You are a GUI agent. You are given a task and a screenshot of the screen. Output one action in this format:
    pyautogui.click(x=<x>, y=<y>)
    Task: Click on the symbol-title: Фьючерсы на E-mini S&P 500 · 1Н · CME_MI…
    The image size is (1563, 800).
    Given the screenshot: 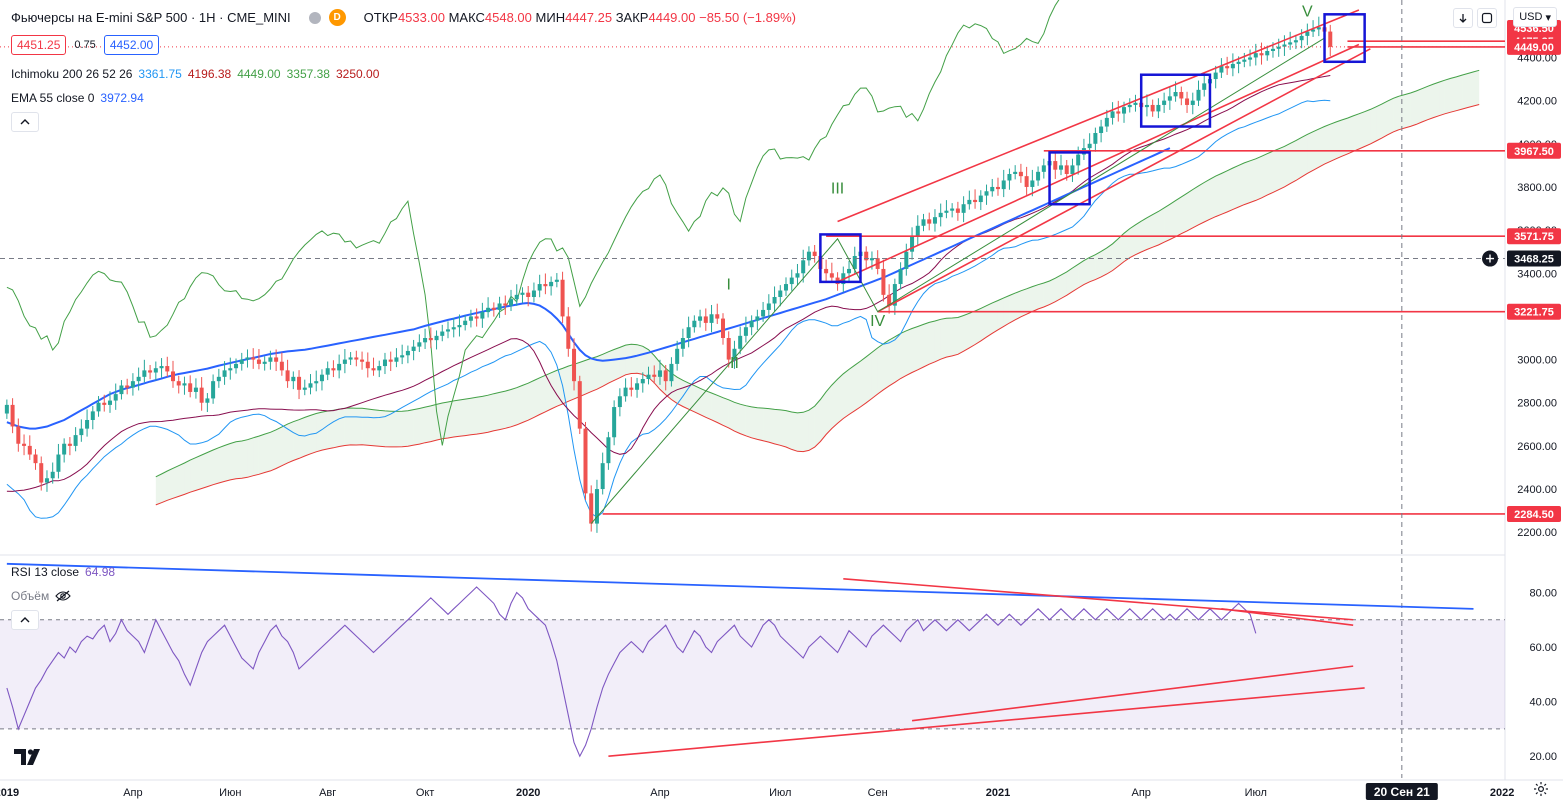 What is the action you would take?
    pyautogui.click(x=151, y=17)
    